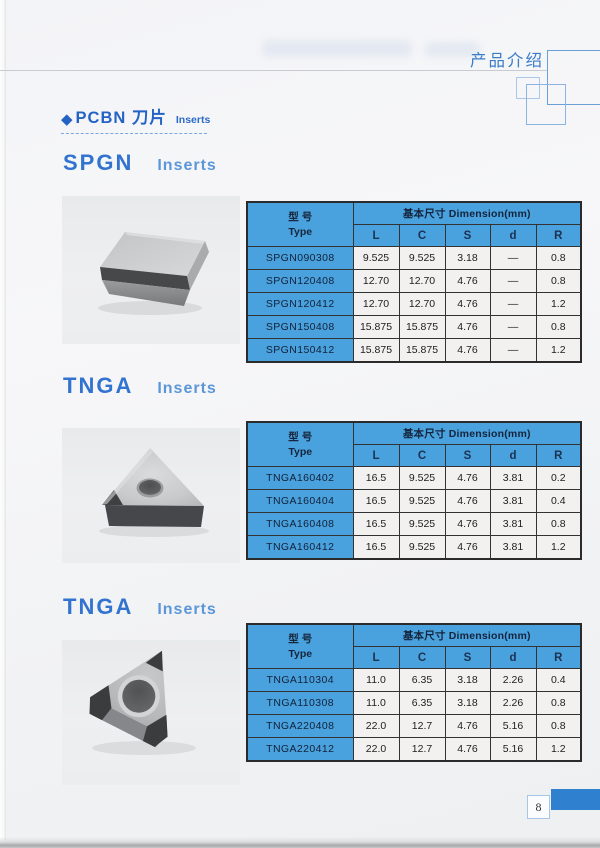 This screenshot has width=600, height=848. What do you see at coordinates (154, 492) in the screenshot?
I see `triangle-insert-illustration` at bounding box center [154, 492].